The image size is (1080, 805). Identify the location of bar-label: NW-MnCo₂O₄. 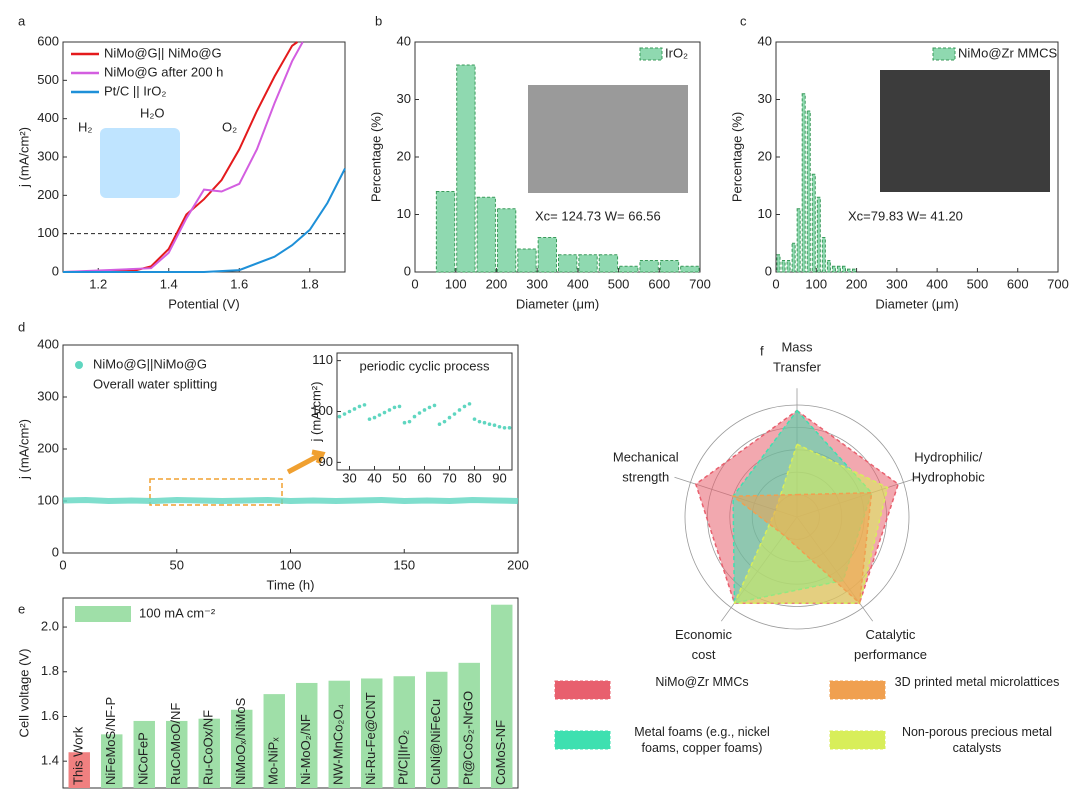
(338, 744).